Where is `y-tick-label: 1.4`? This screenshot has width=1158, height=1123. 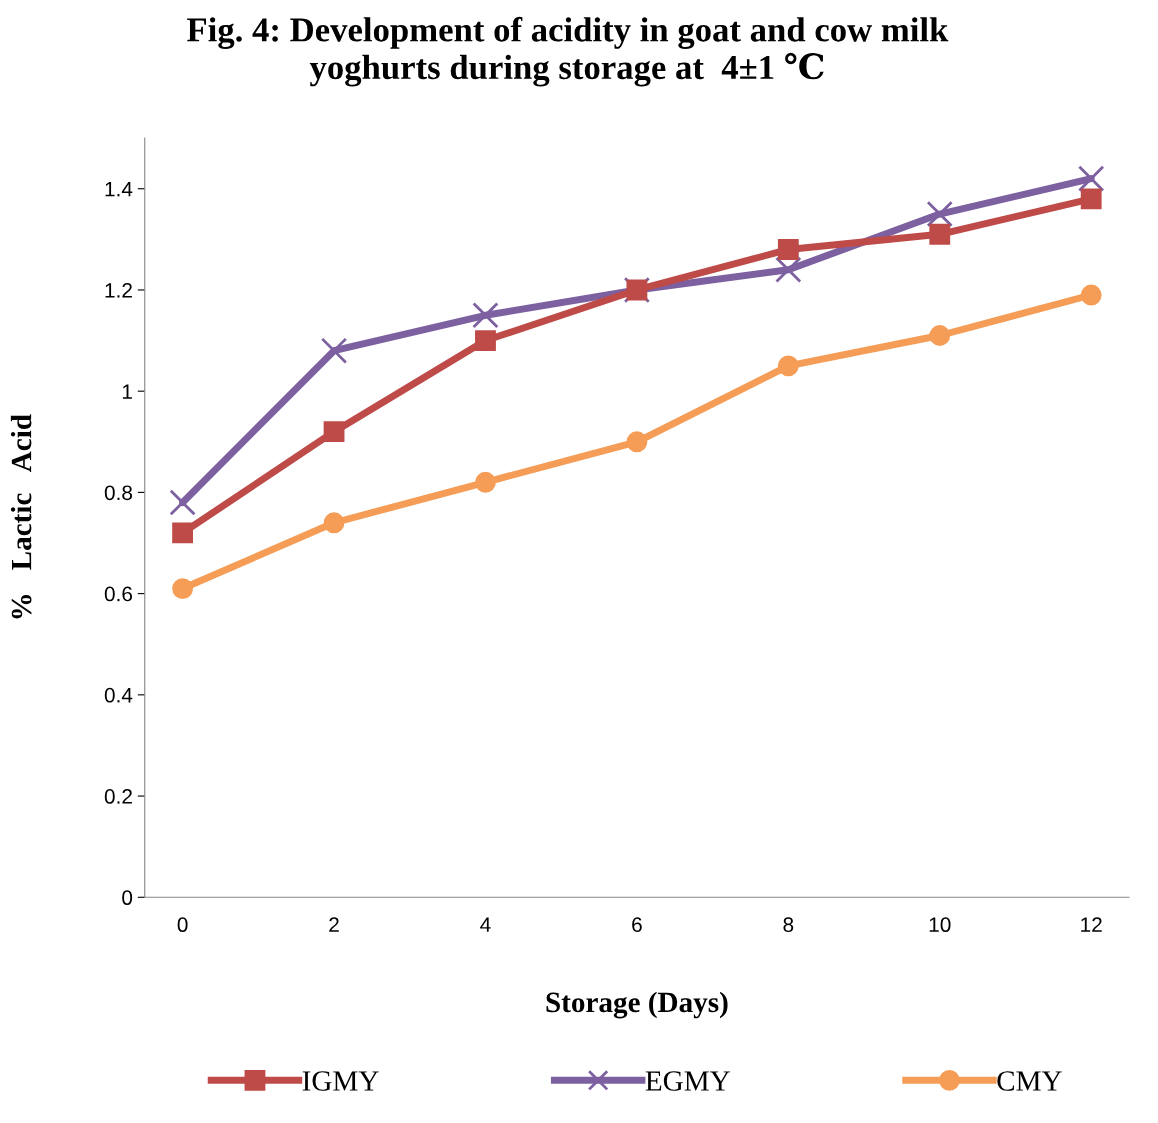 y-tick-label: 1.4 is located at coordinates (119, 189).